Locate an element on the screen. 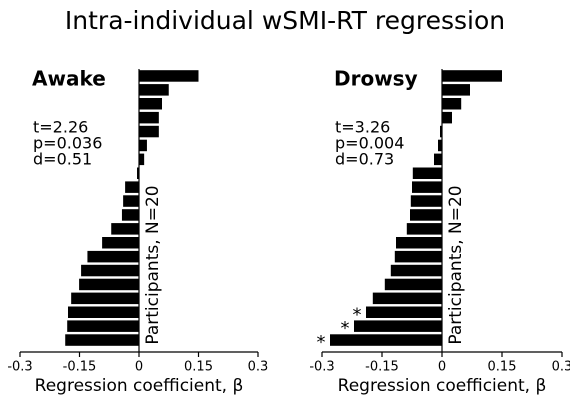 The image size is (570, 401). panel-title: Drowsy is located at coordinates (376, 79).